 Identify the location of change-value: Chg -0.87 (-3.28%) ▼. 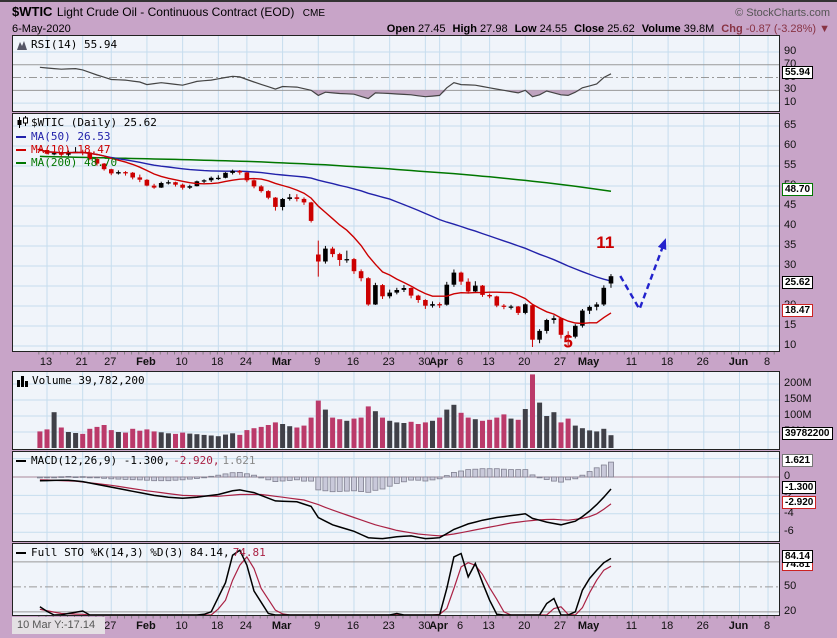
(775, 29).